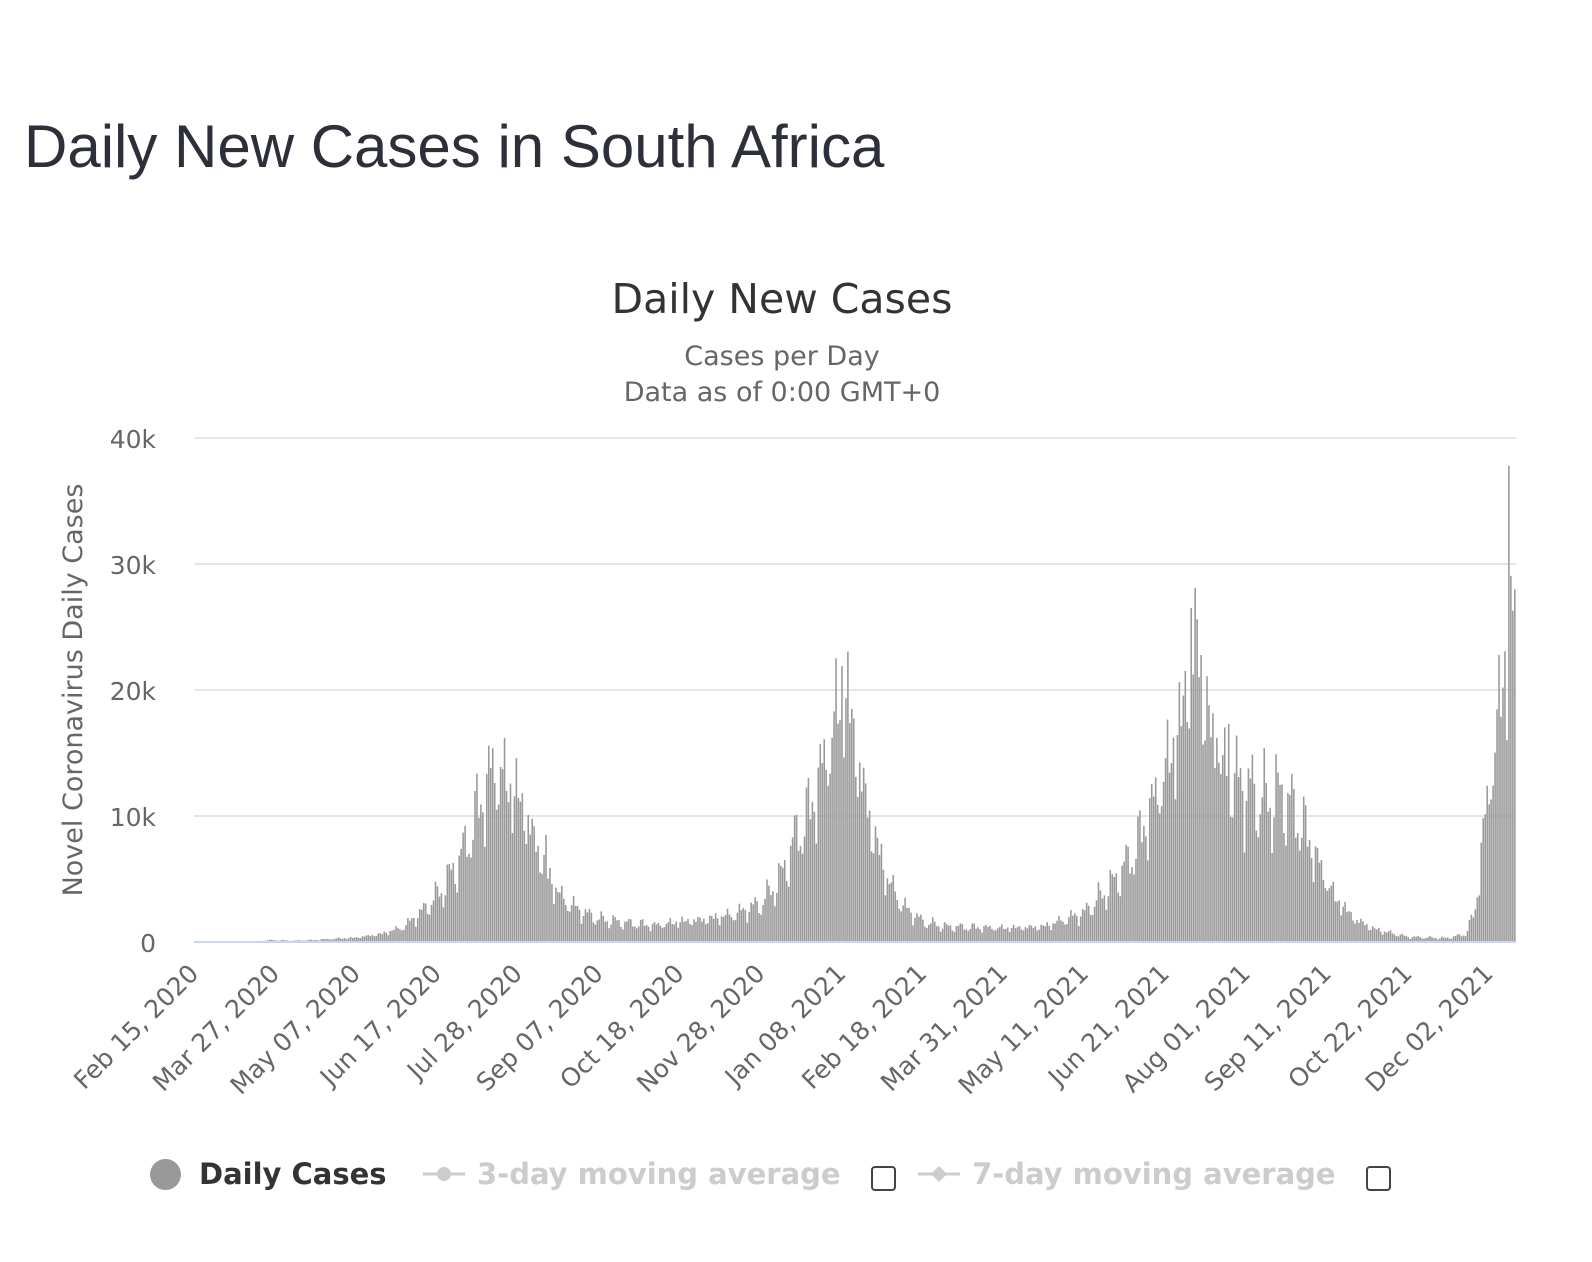 Image resolution: width=1592 pixels, height=1262 pixels. I want to click on legend-item-3-day-average: 3-day moving average, so click(632, 1174).